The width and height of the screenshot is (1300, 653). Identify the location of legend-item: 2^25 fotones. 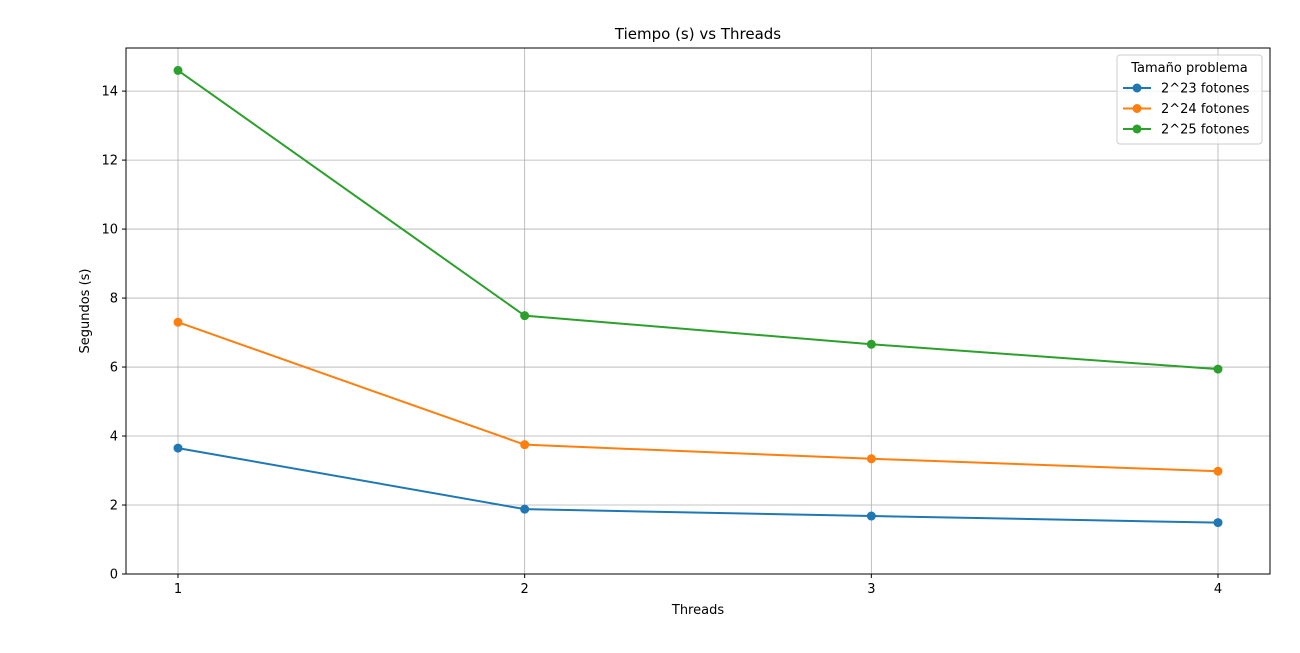
(1186, 130).